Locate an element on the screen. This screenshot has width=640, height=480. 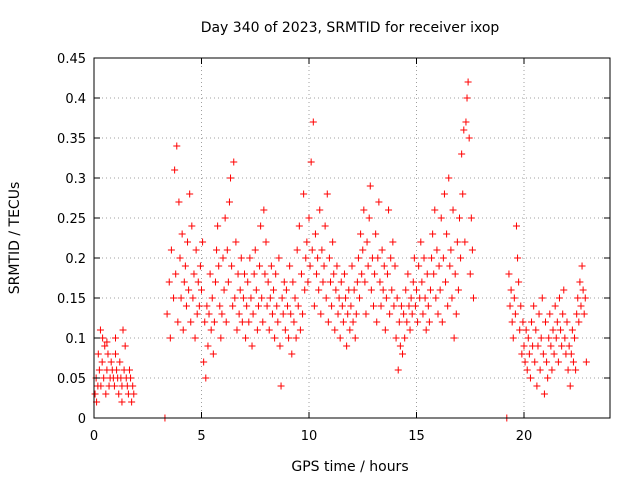
x-tick-label: 0 is located at coordinates (94, 436).